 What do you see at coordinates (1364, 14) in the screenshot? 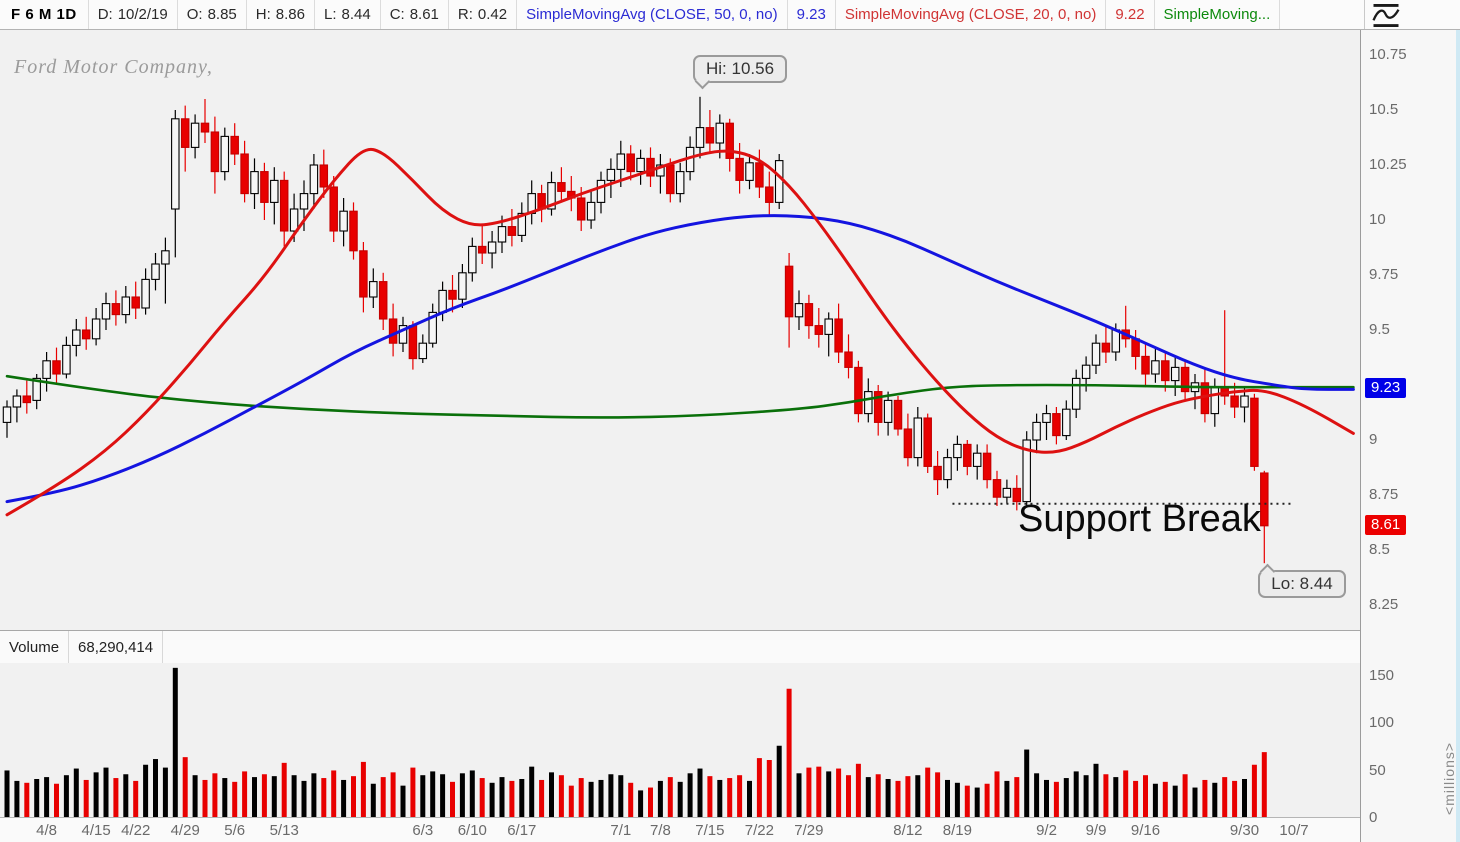
I see `toolbar-divider` at bounding box center [1364, 14].